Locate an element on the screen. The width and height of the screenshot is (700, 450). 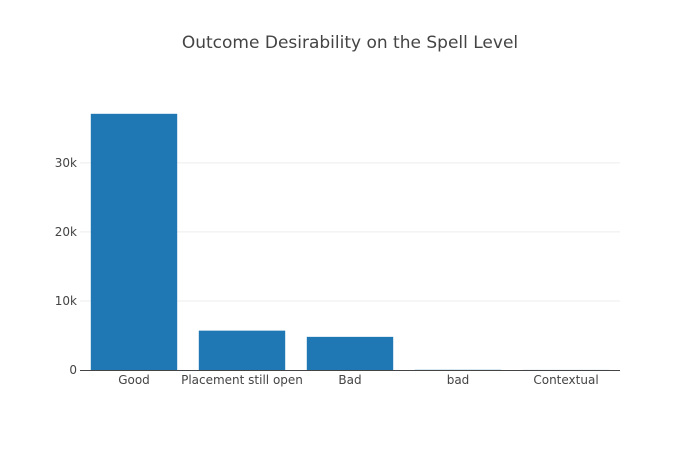
y-tick-label: 30k is located at coordinates (66, 163).